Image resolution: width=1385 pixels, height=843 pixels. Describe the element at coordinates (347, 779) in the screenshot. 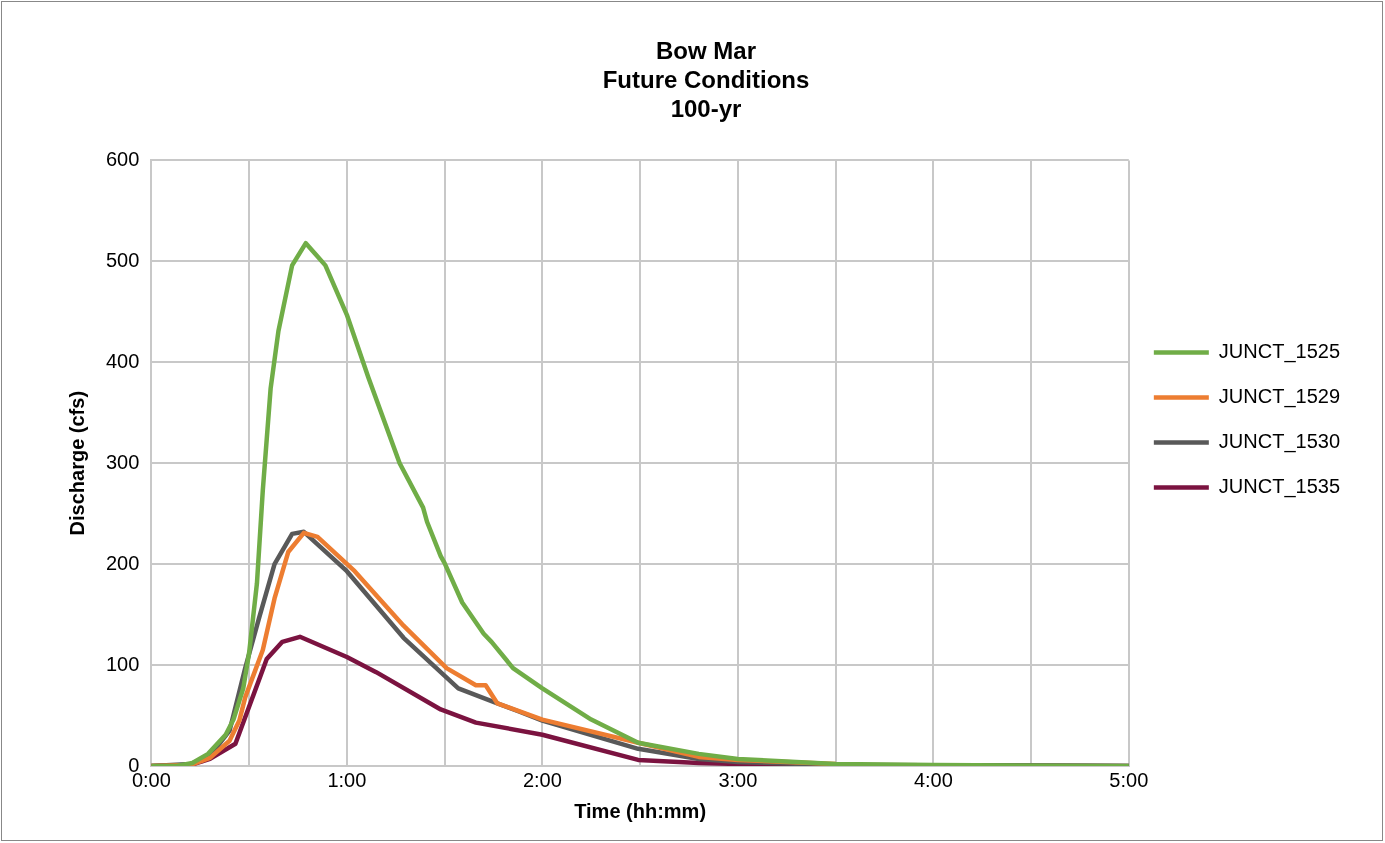

I see `x-tick-label: 1:00` at that location.